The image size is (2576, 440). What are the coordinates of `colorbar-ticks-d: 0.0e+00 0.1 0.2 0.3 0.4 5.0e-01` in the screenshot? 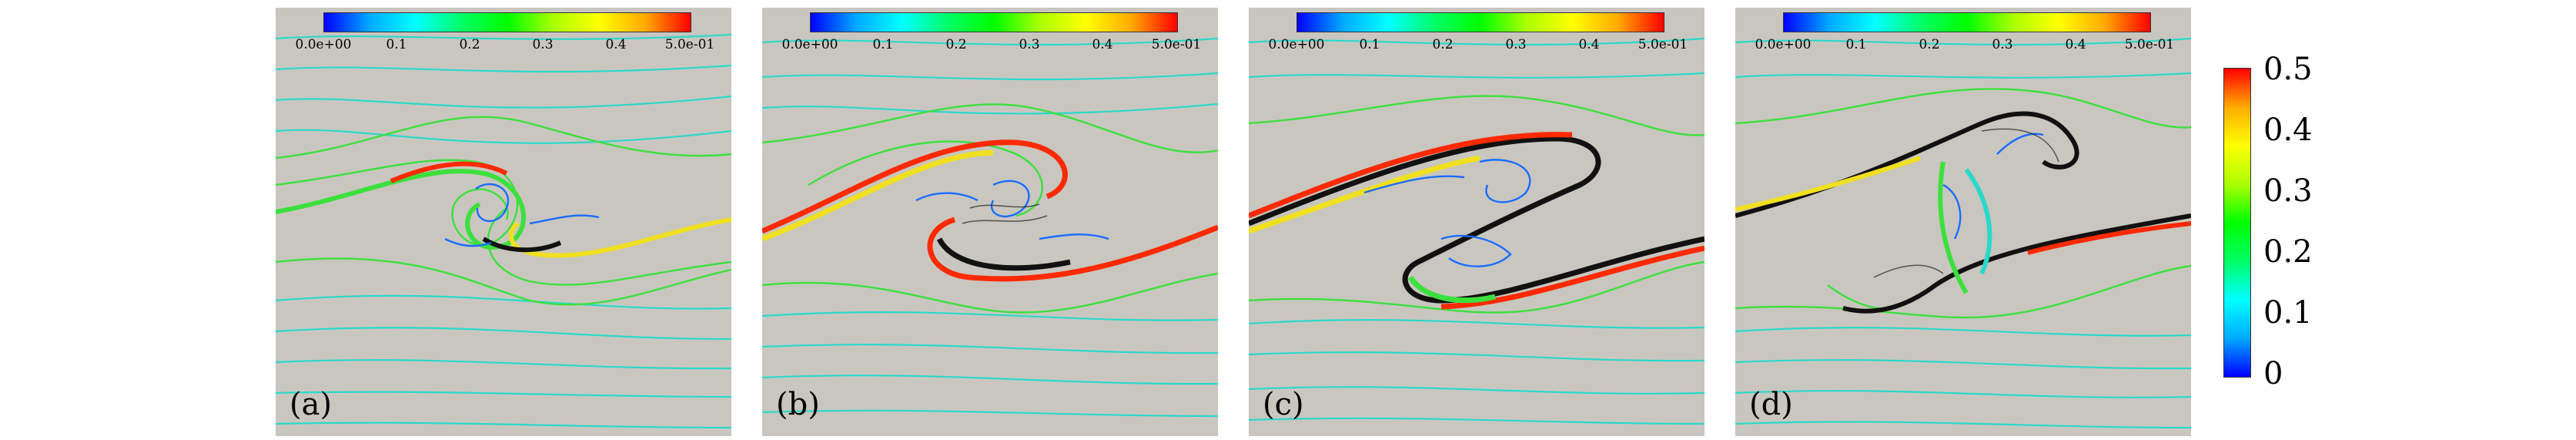 It's located at (1966, 45).